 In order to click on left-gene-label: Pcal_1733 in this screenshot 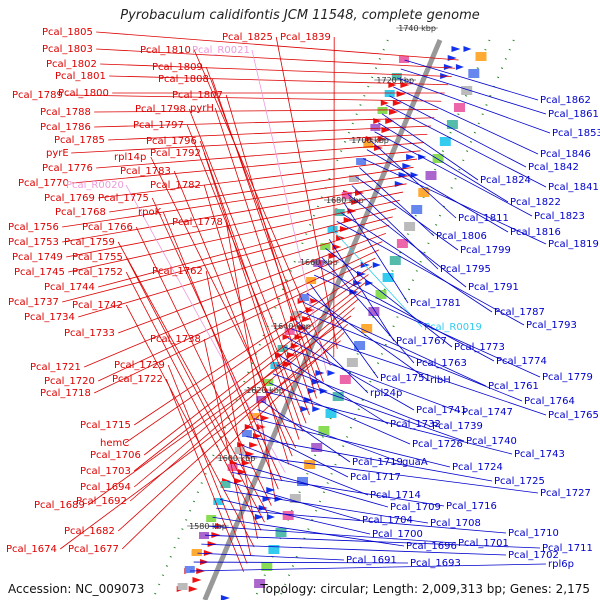, I will do `click(89, 333)`.